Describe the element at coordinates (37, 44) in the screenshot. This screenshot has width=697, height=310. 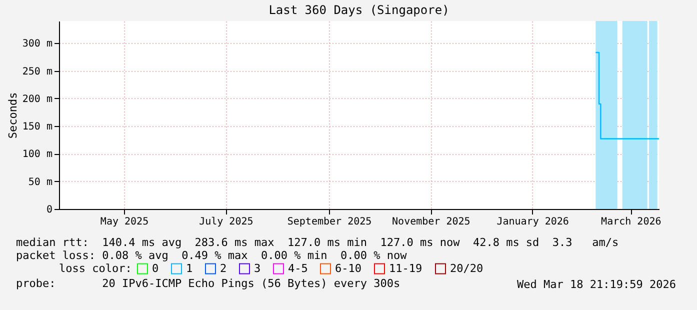
I see `y-tick-label: 300 m` at that location.